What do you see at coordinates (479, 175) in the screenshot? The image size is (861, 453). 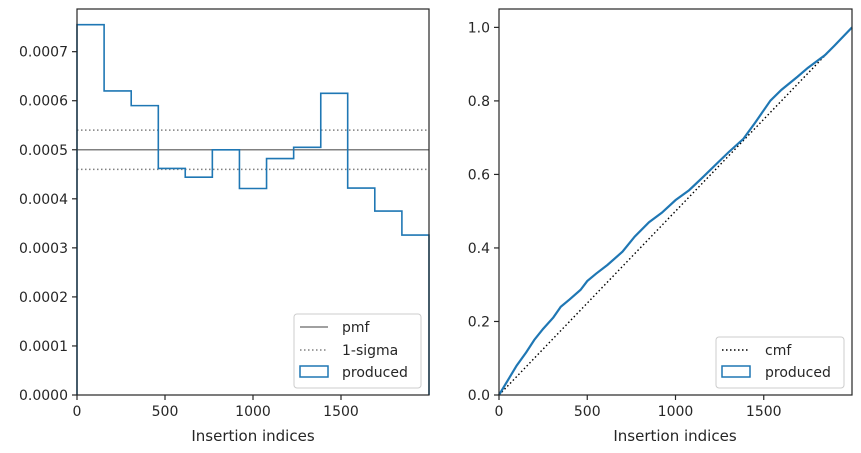 I see `cumulative-y-tick-label: 0.6` at bounding box center [479, 175].